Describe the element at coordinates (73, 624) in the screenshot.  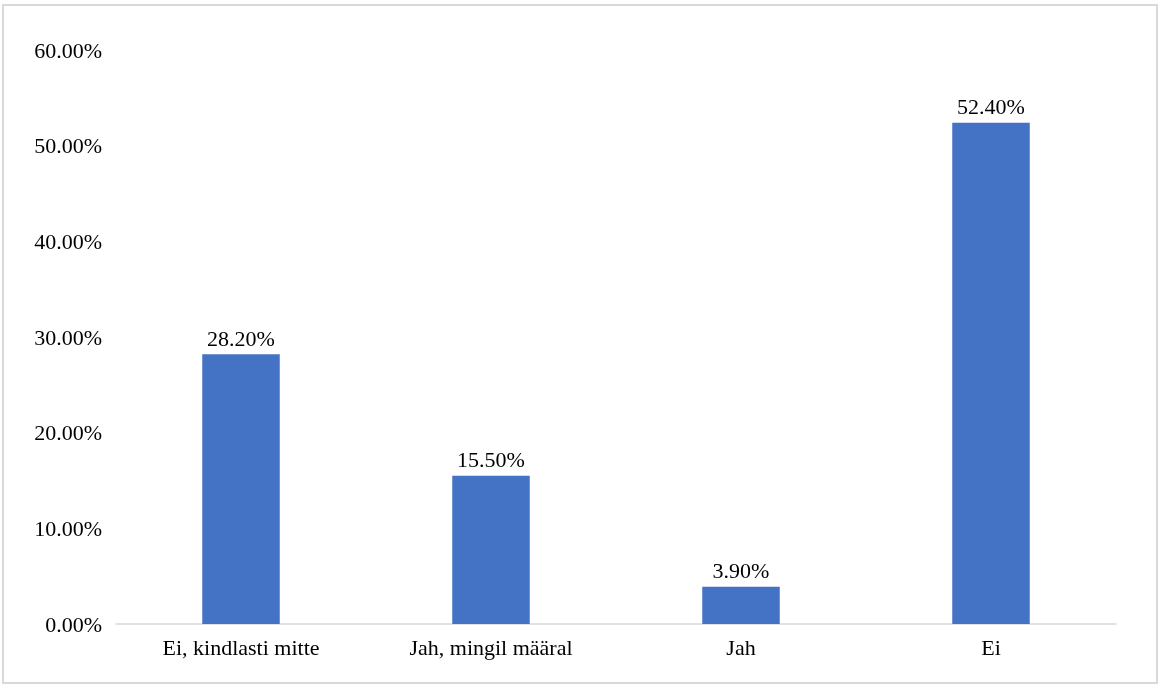
I see `y-tick-label: 0.00%` at that location.